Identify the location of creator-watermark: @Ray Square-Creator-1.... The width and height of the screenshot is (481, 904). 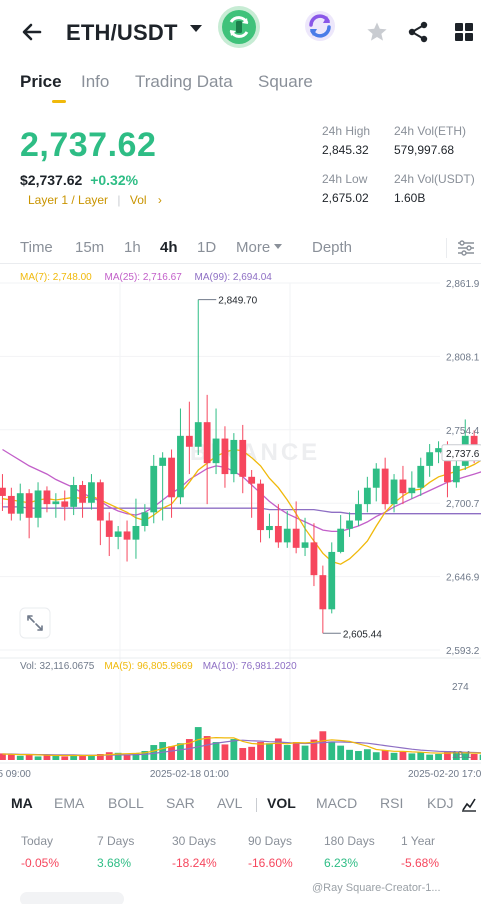
(376, 888).